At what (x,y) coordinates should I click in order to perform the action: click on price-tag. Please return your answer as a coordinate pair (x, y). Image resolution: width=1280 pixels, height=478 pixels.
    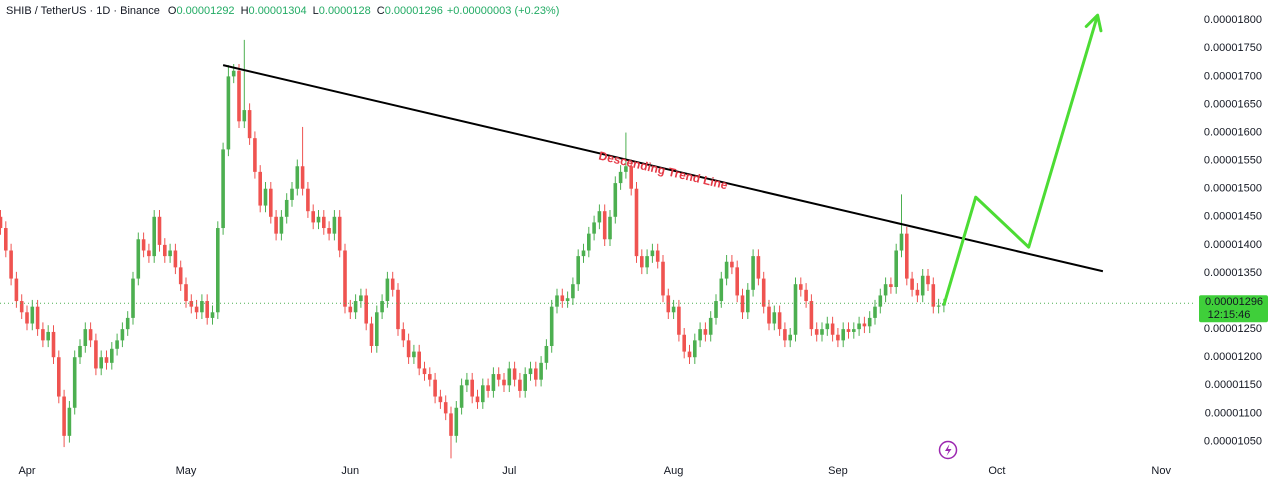
    Looking at the image, I should click on (1233, 309).